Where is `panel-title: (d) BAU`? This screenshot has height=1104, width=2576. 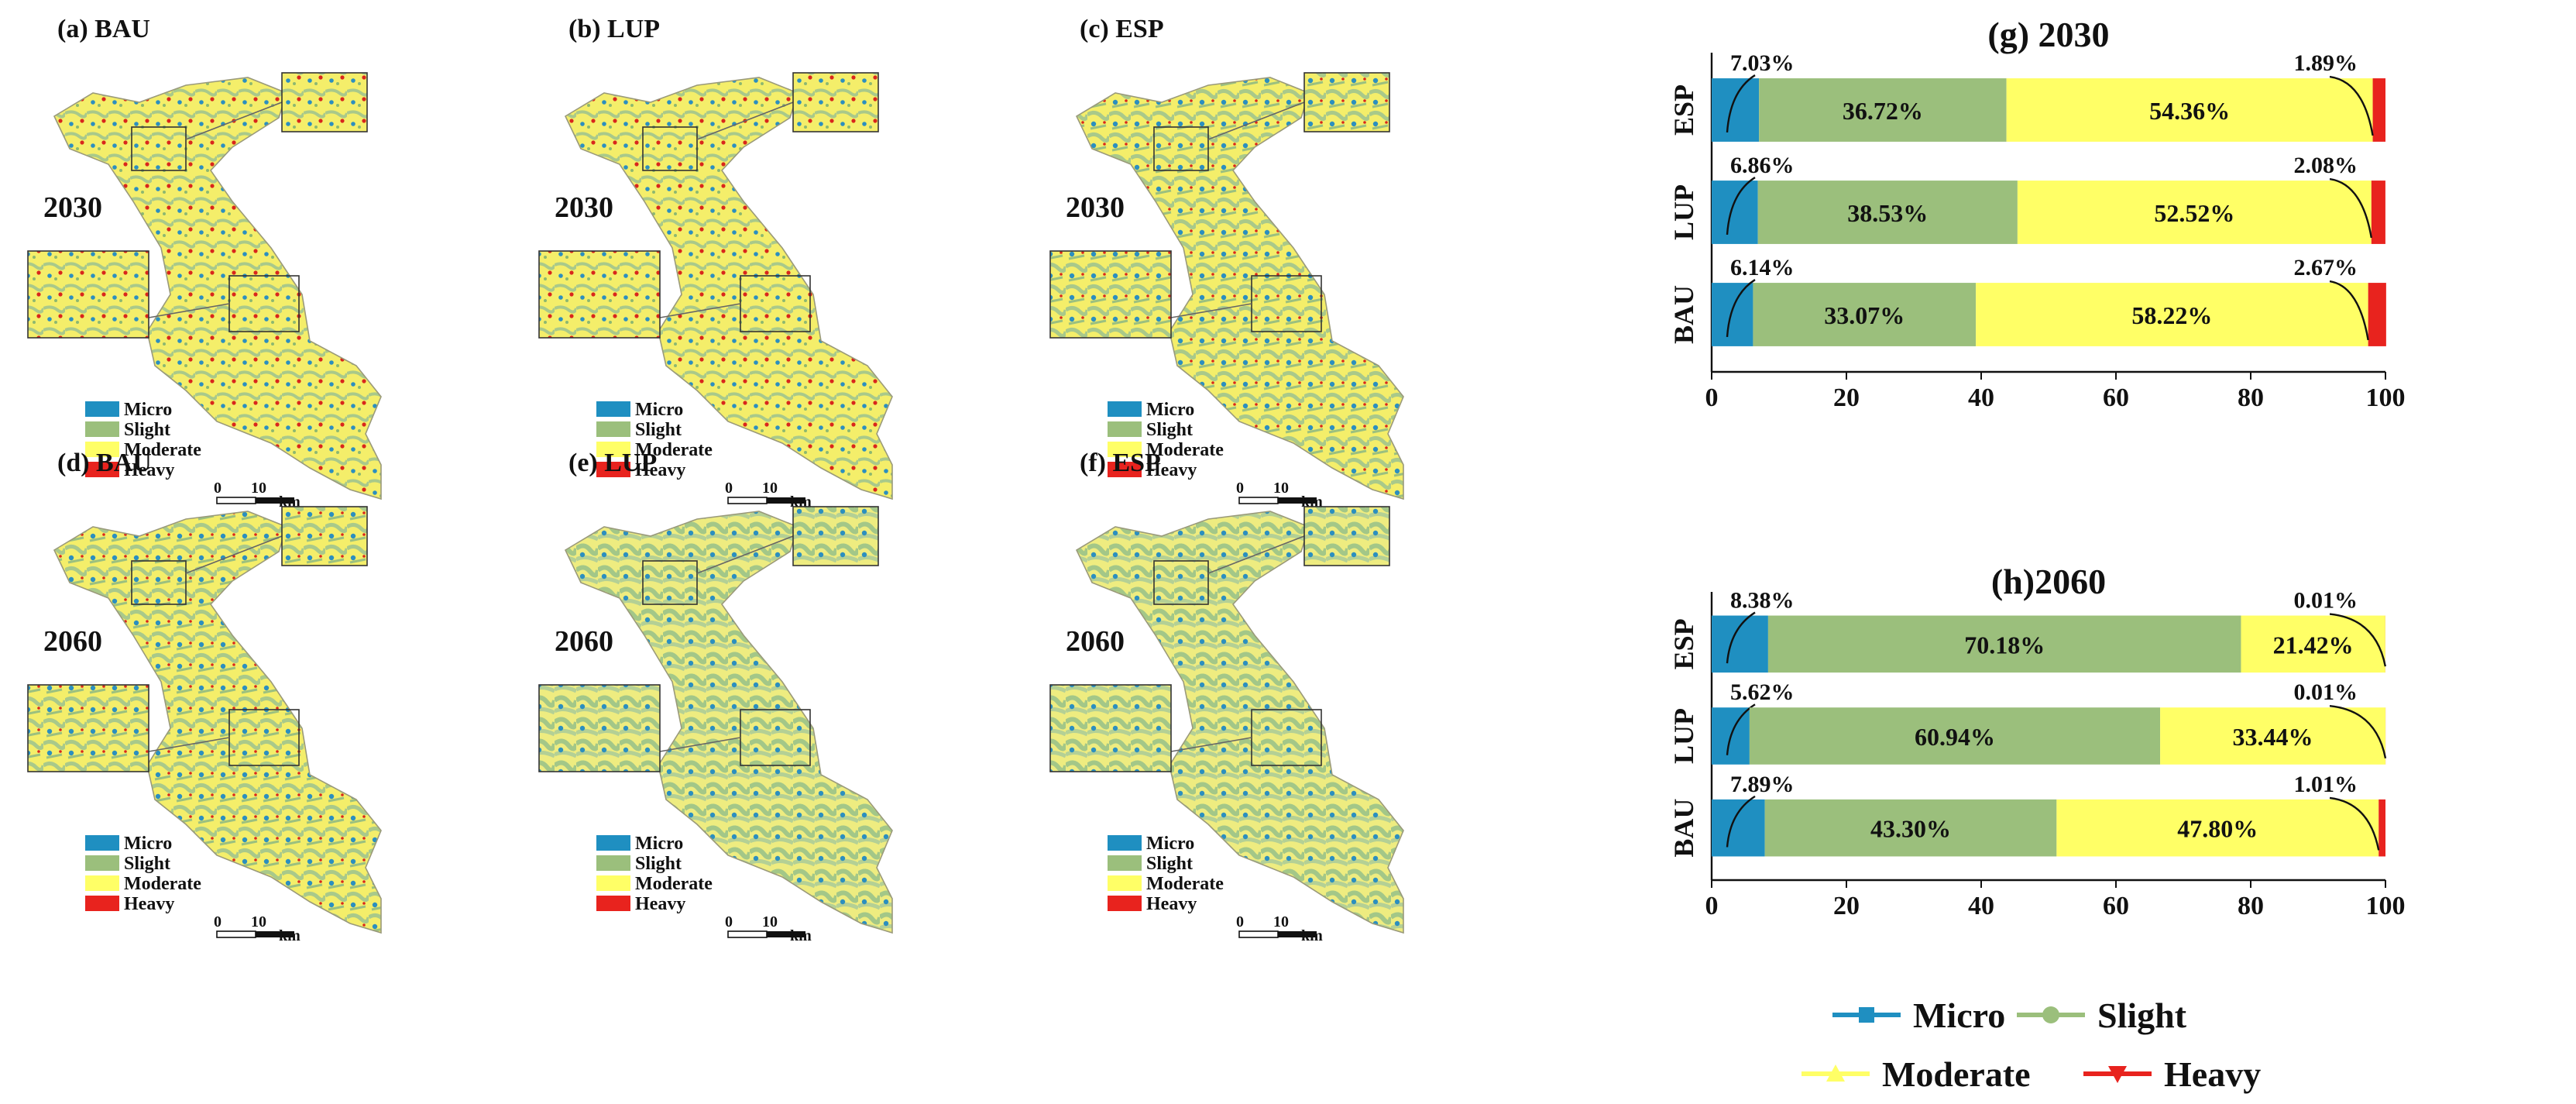 panel-title: (d) BAU is located at coordinates (104, 463).